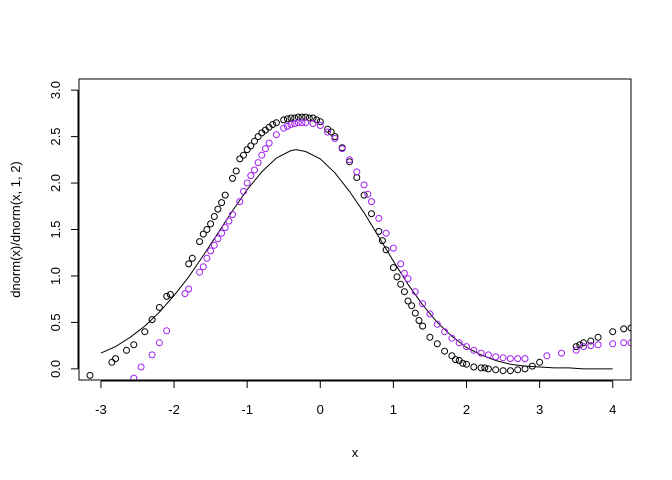 This screenshot has width=672, height=480. What do you see at coordinates (393, 409) in the screenshot?
I see `x-tick-label: 1` at bounding box center [393, 409].